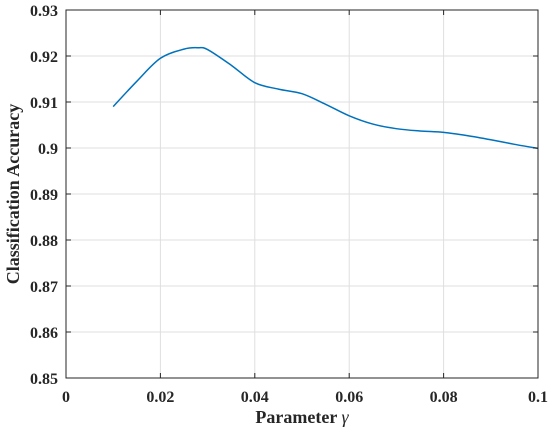 The image size is (550, 436). I want to click on x-axis-label: Parameter γ, so click(302, 417).